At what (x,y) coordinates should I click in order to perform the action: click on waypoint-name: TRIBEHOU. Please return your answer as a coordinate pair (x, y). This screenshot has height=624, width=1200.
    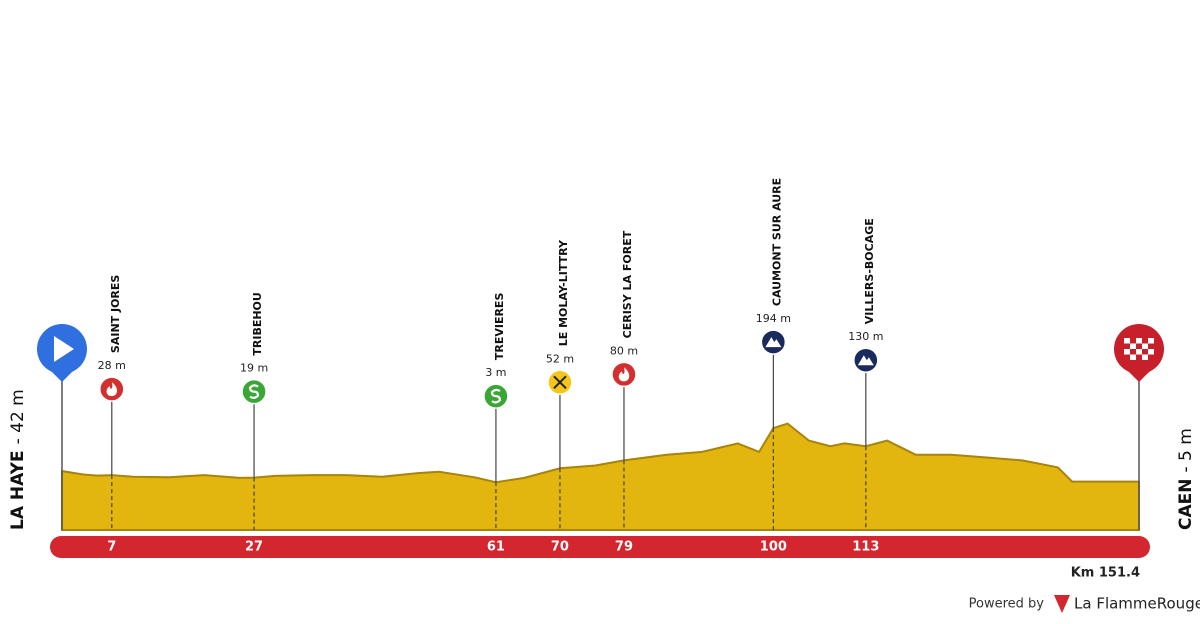
    Looking at the image, I should click on (257, 323).